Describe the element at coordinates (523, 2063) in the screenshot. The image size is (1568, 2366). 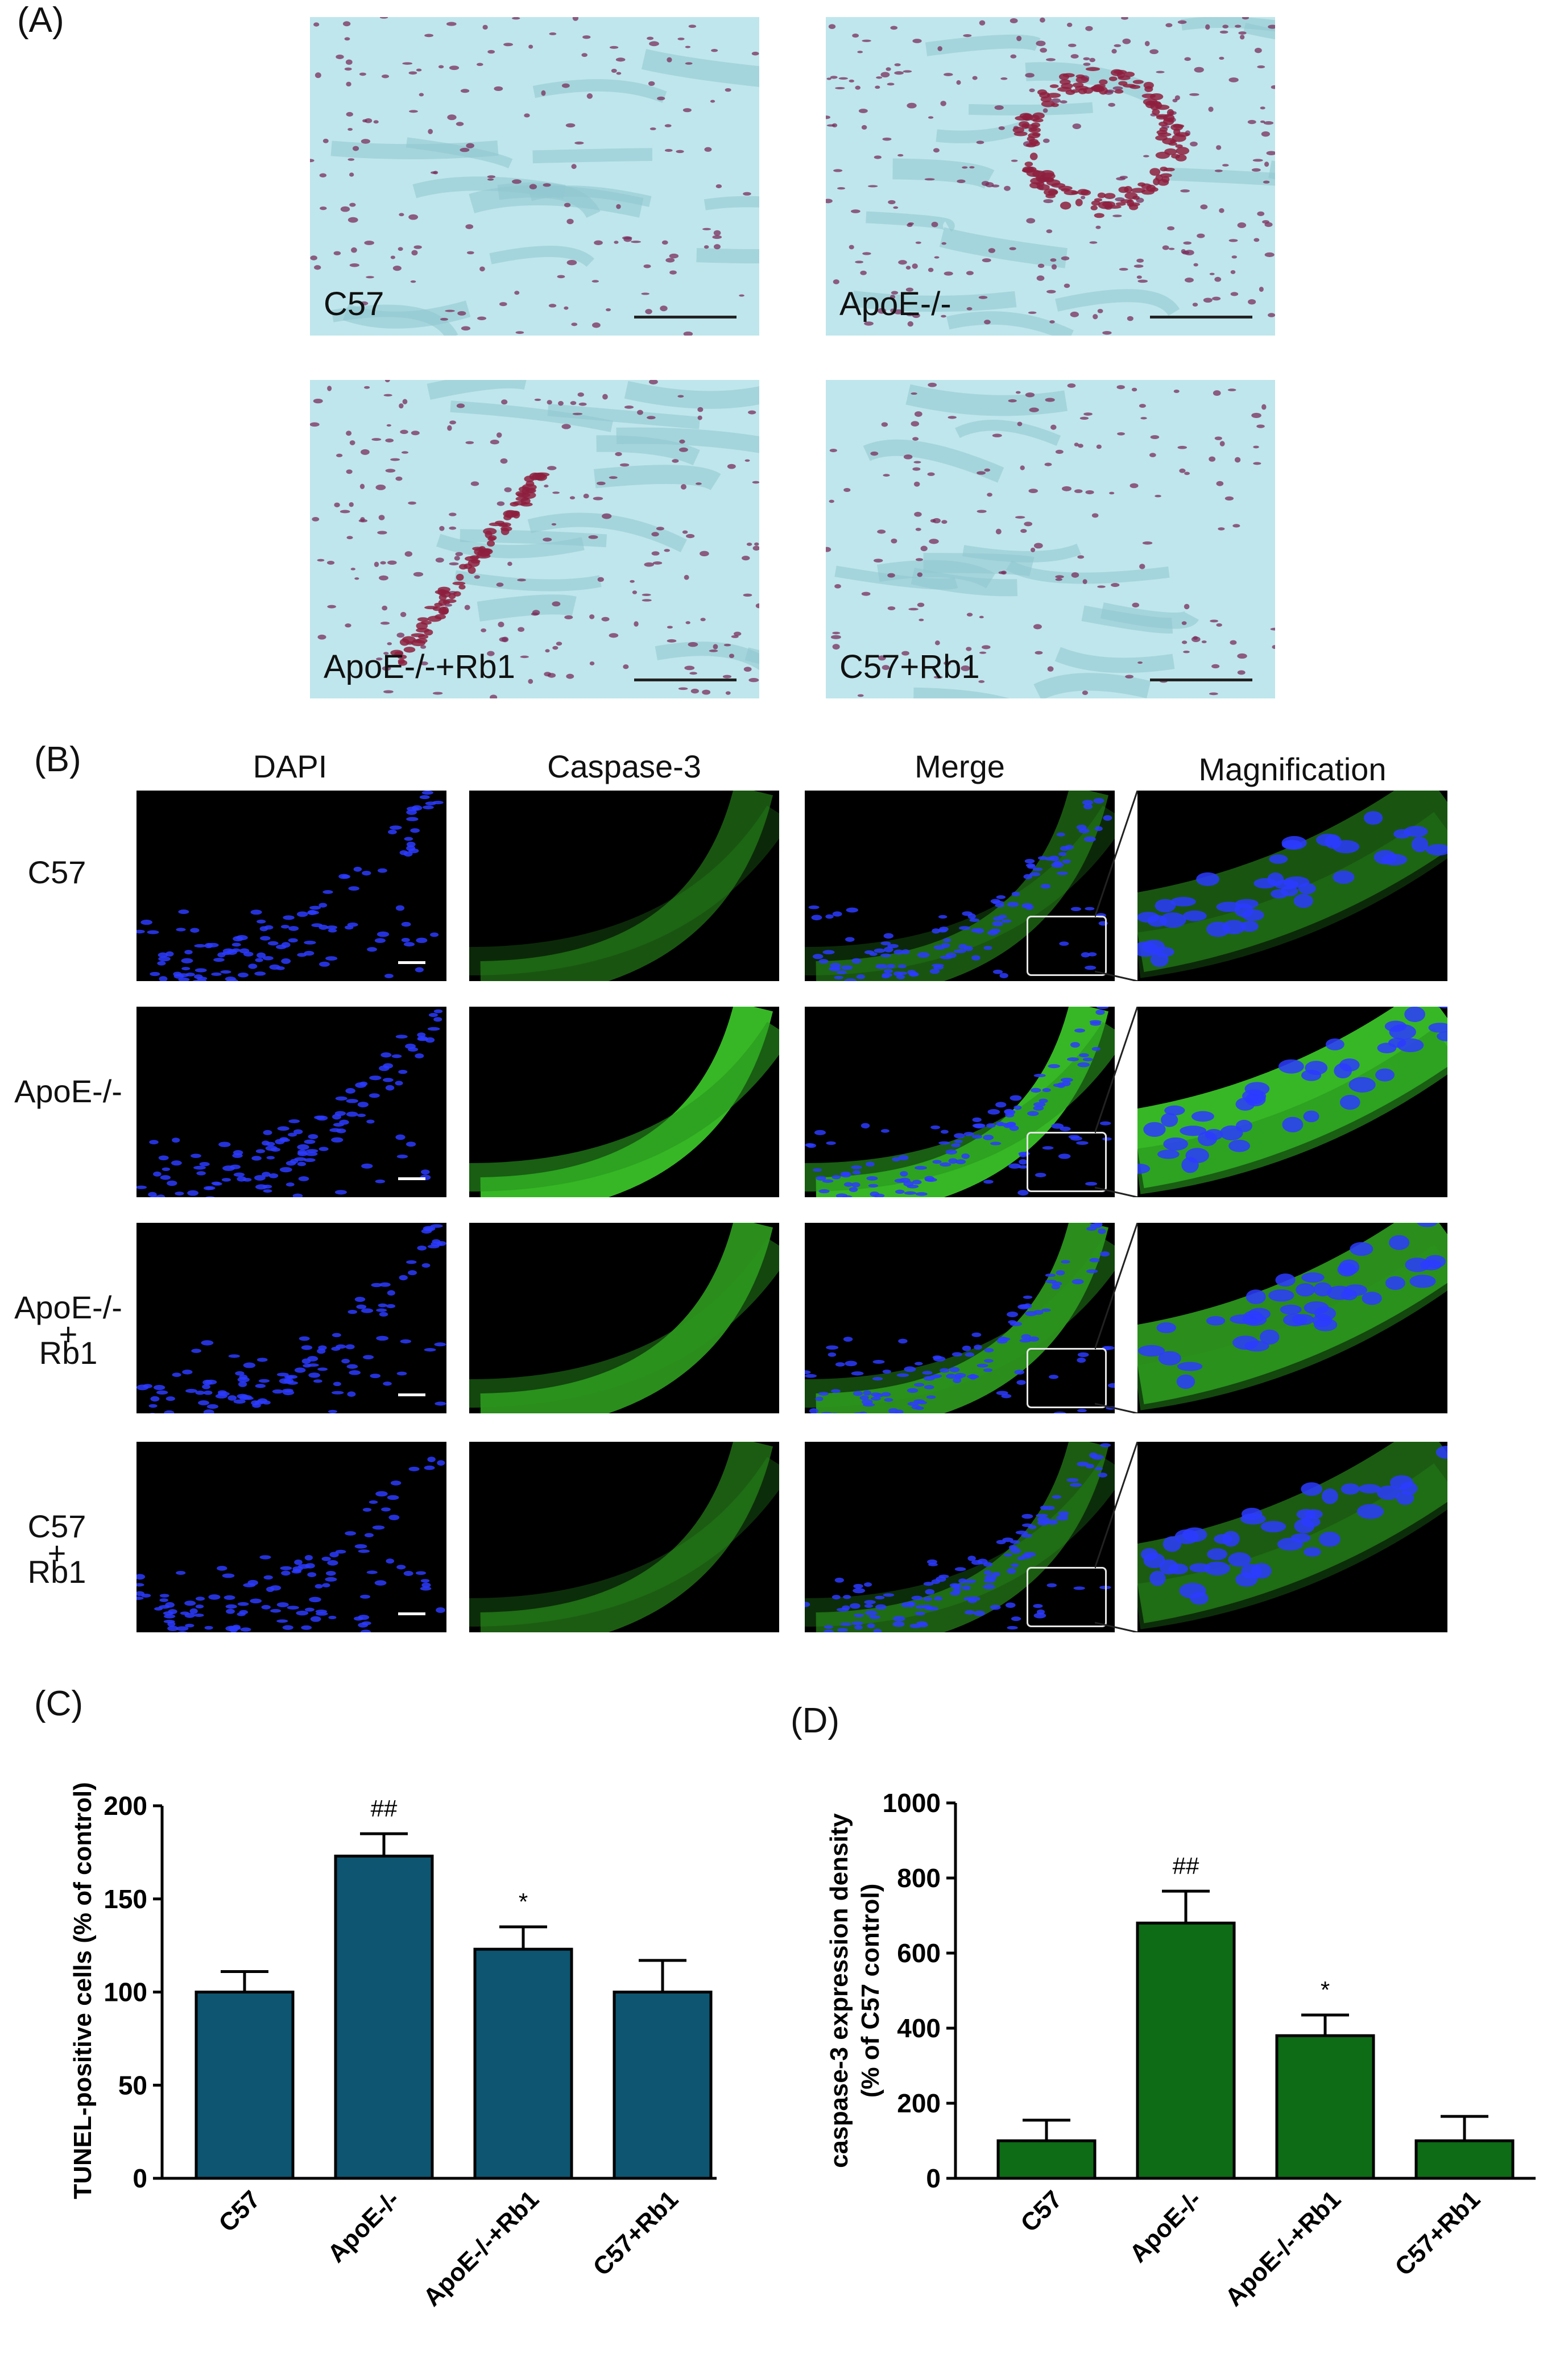
I see `bar` at that location.